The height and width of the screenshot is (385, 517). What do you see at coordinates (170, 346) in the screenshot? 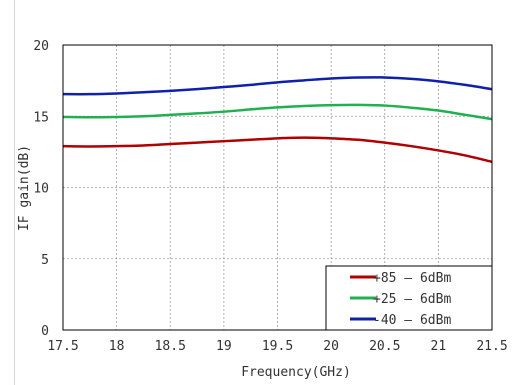
I see `x-tick-label: 18.5` at bounding box center [170, 346].